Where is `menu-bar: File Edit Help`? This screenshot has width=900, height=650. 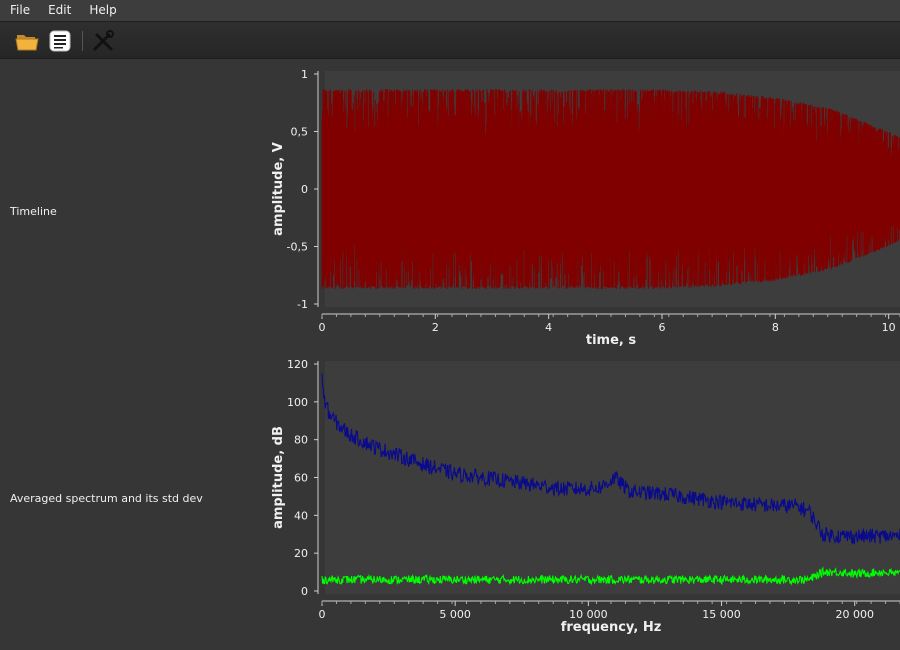
menu-bar: File Edit Help is located at coordinates (450, 10).